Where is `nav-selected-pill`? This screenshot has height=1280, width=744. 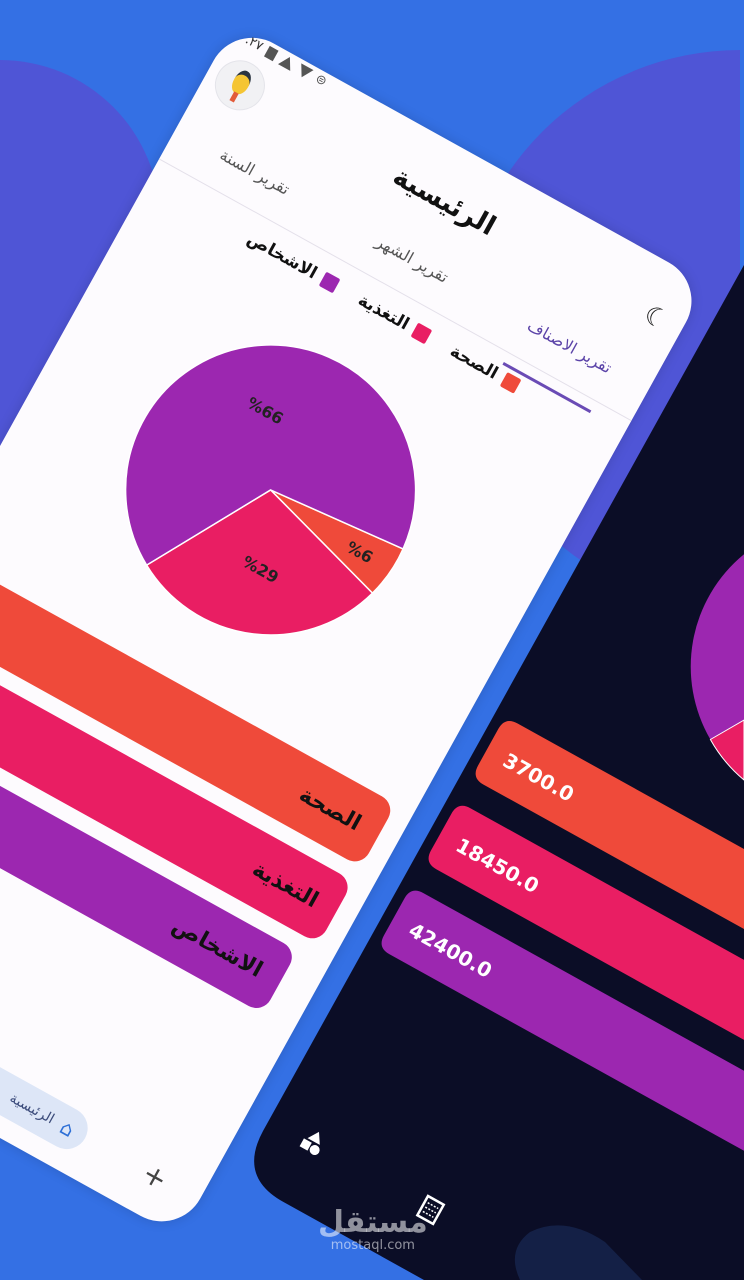
nav-selected-pill is located at coordinates (578, 1252).